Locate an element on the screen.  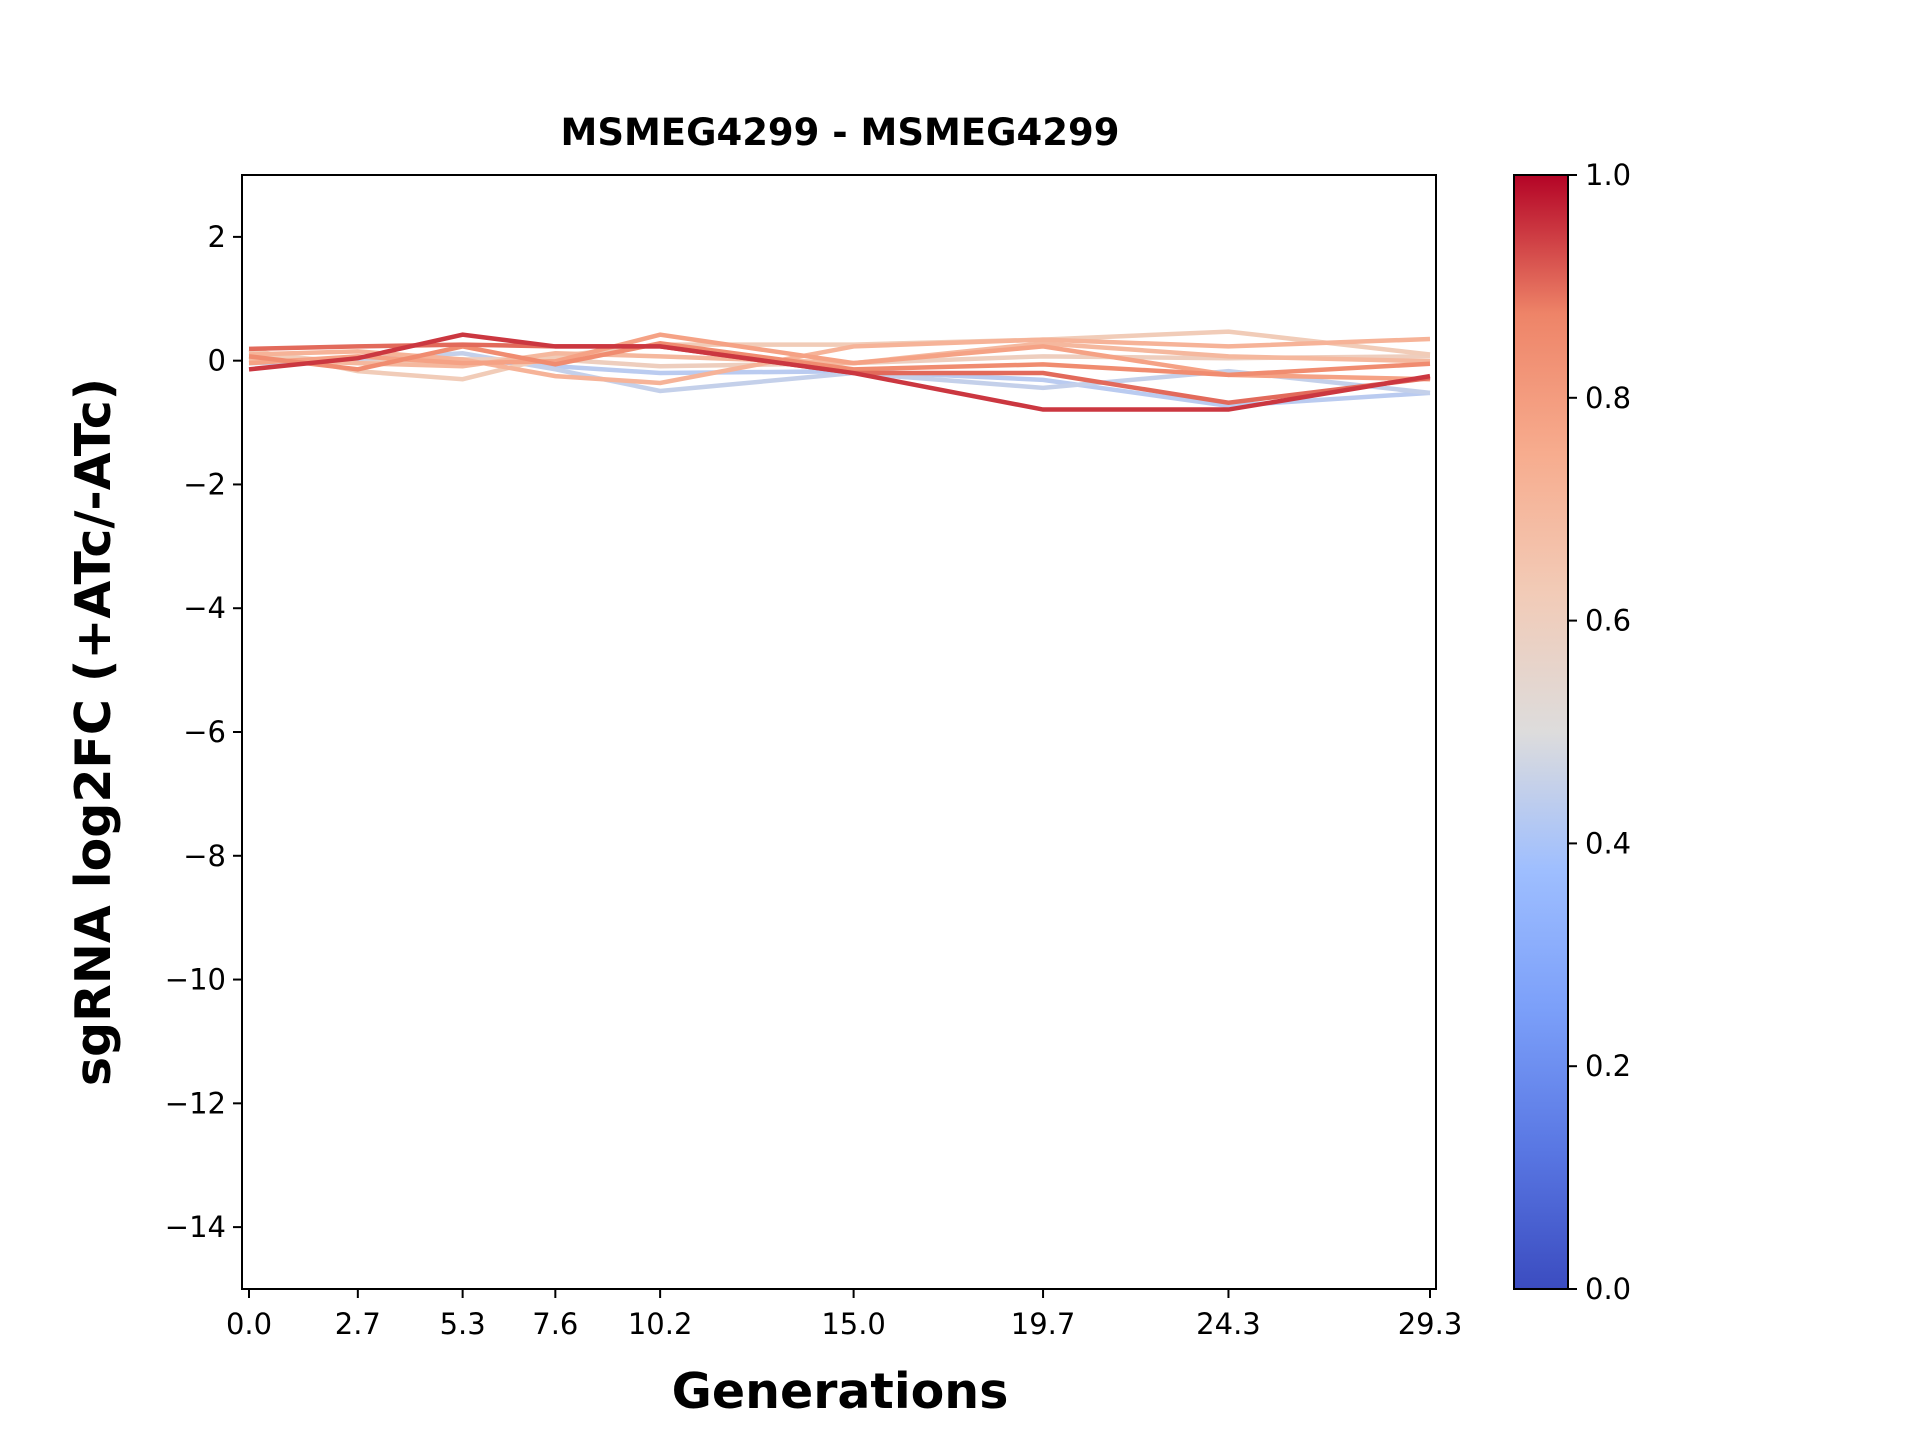
y-axis-label: sgRNA log2FC (+ATc/-ATc) is located at coordinates (93, 732).